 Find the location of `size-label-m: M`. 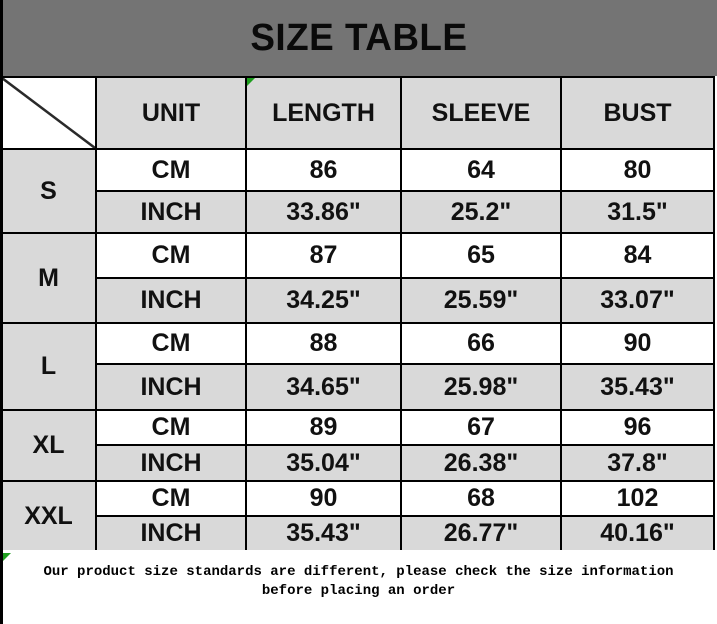

size-label-m: M is located at coordinates (48, 278).